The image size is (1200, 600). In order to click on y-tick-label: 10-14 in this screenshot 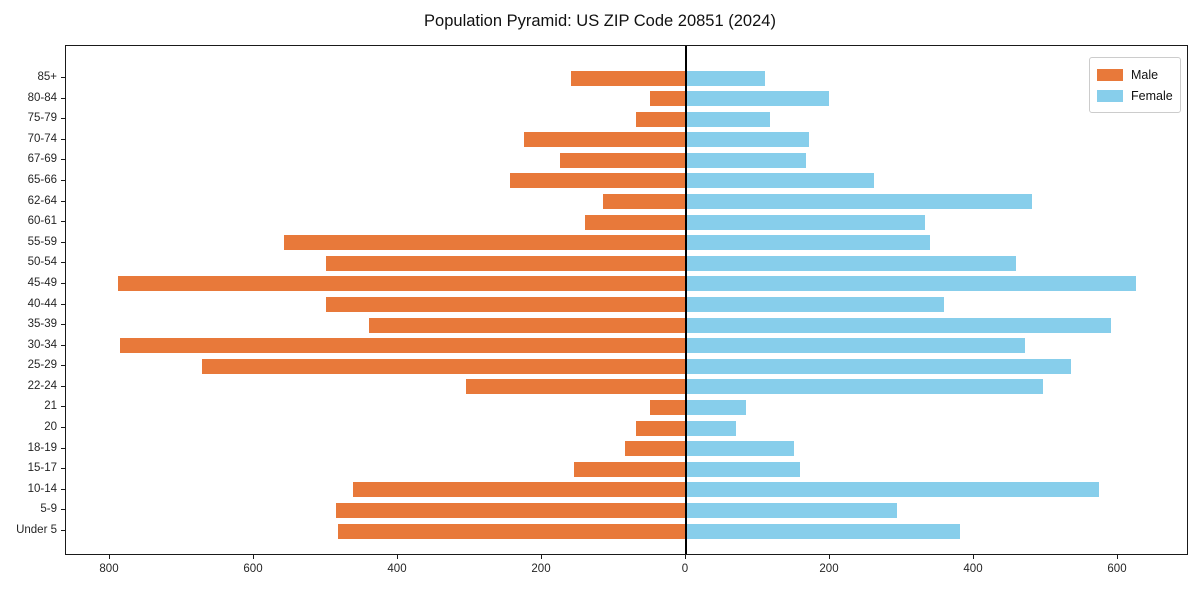, I will do `click(42, 488)`.